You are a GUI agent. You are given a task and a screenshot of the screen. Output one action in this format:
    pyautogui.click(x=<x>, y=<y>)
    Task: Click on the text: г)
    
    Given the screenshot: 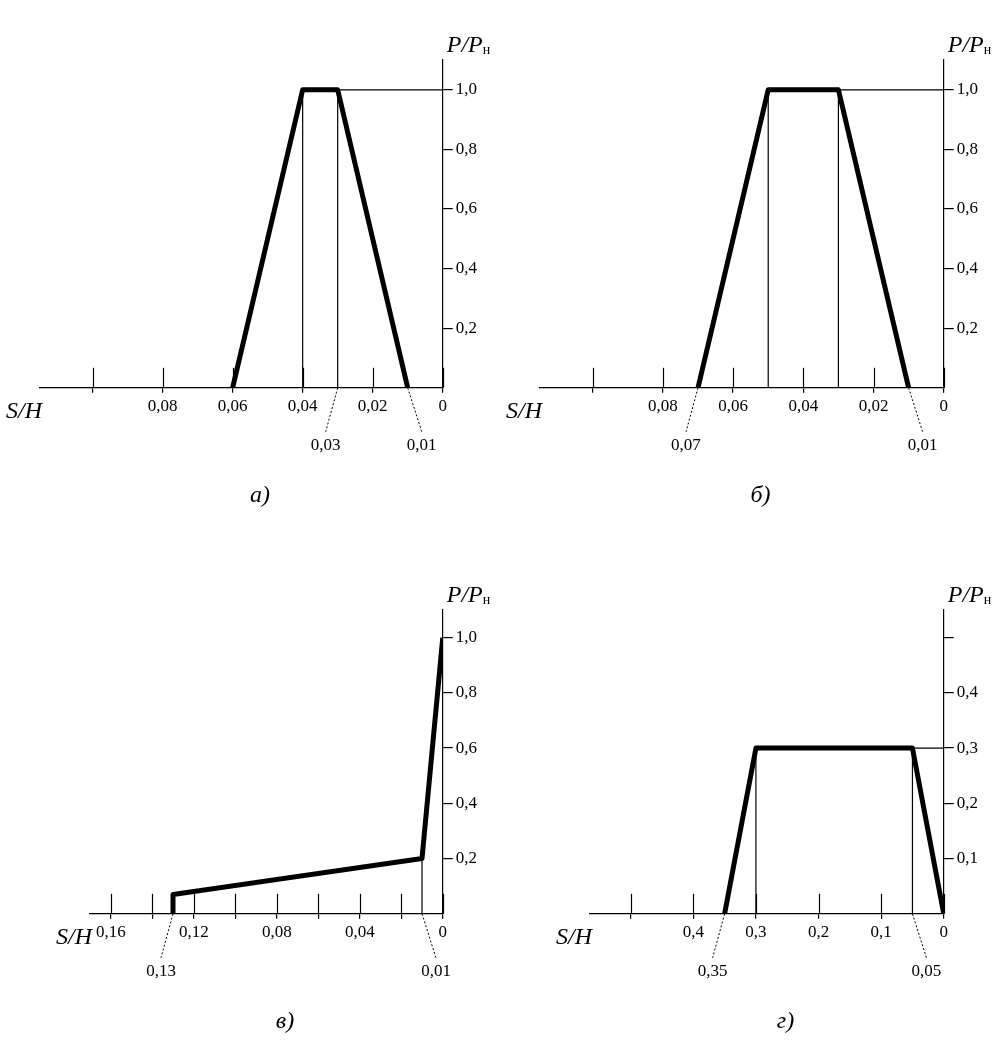 What is the action you would take?
    pyautogui.click(x=785, y=1019)
    